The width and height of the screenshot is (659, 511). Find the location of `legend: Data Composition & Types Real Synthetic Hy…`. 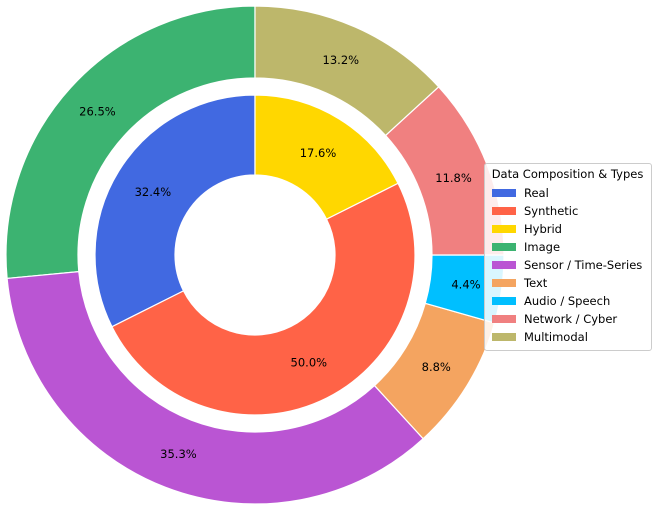

legend: Data Composition & Types Real Synthetic Hy… is located at coordinates (568, 257).